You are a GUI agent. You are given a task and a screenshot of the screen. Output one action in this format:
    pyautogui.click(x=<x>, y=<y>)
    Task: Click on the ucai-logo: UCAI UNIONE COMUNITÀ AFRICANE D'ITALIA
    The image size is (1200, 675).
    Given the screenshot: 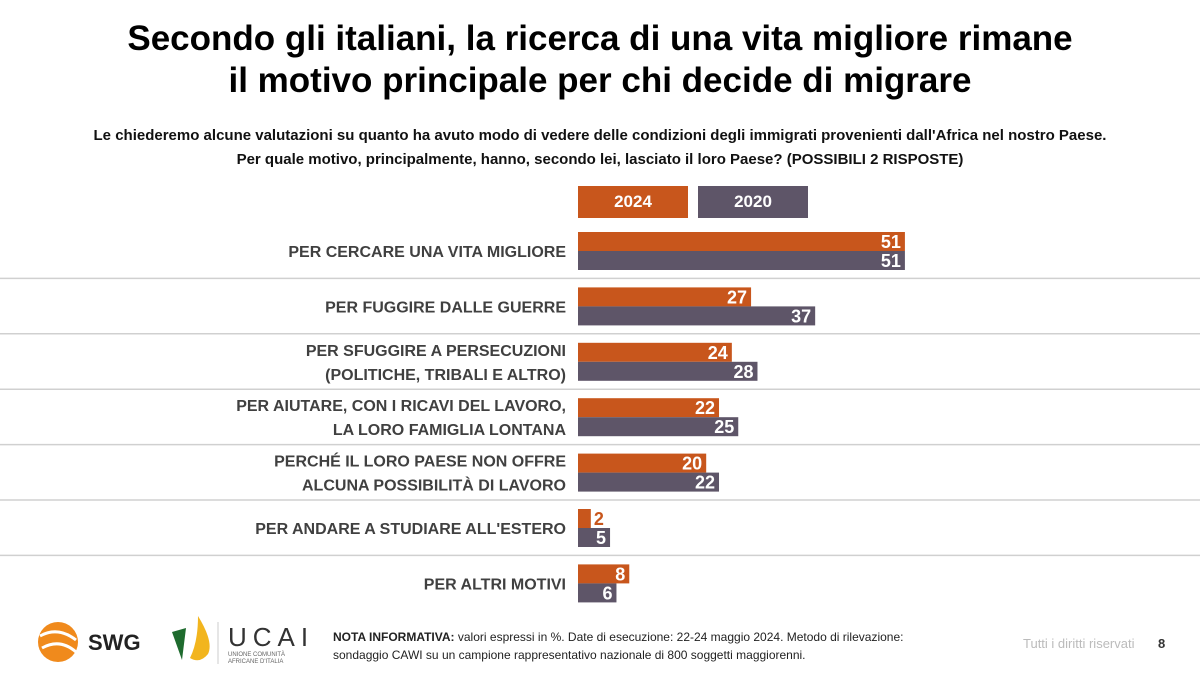 What is the action you would take?
    pyautogui.click(x=243, y=640)
    